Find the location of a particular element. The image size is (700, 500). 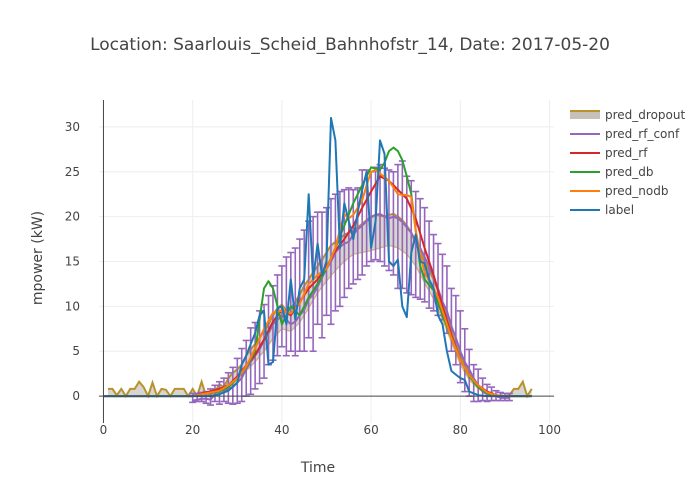

legend-label: pred_db is located at coordinates (629, 172).